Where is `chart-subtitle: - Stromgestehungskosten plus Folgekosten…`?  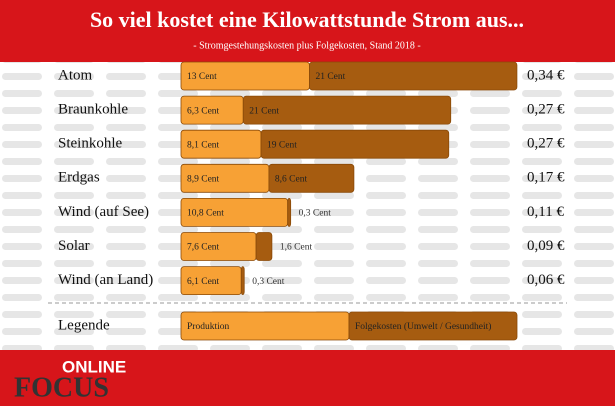 chart-subtitle: - Stromgestehungskosten plus Folgekosten… is located at coordinates (307, 45).